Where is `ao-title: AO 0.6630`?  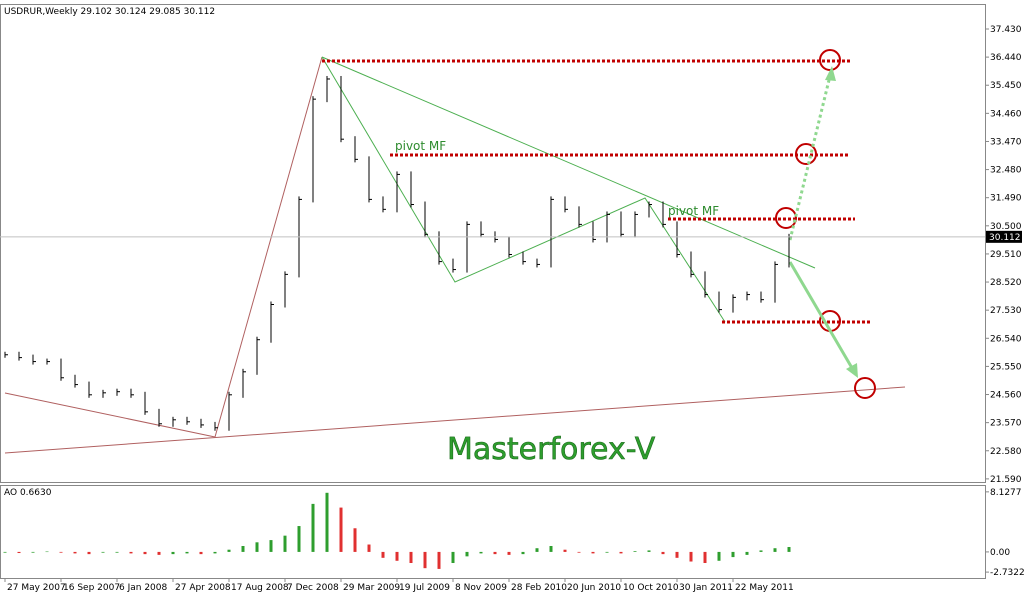 ao-title: AO 0.6630 is located at coordinates (28, 493).